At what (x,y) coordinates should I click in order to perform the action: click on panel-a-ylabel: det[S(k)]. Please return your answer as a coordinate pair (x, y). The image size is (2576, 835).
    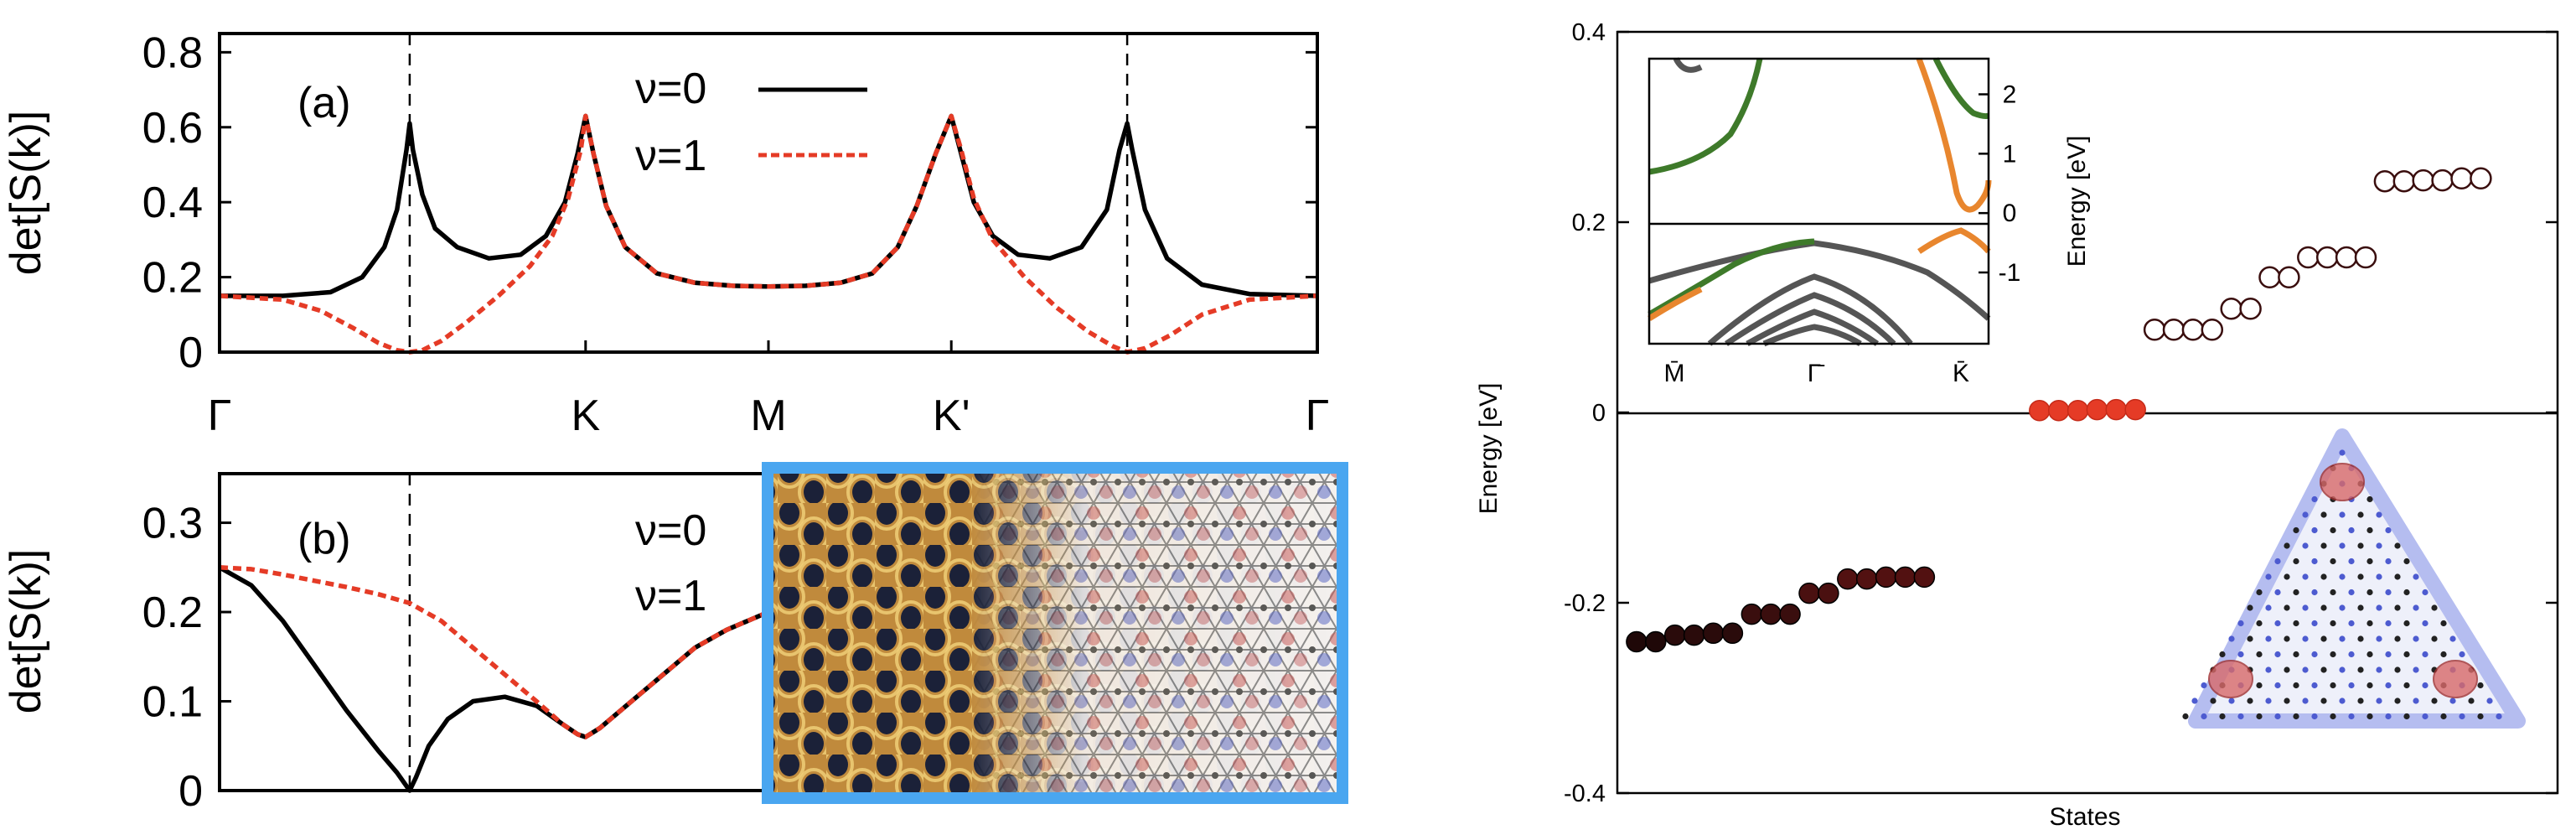
    Looking at the image, I should click on (26, 193).